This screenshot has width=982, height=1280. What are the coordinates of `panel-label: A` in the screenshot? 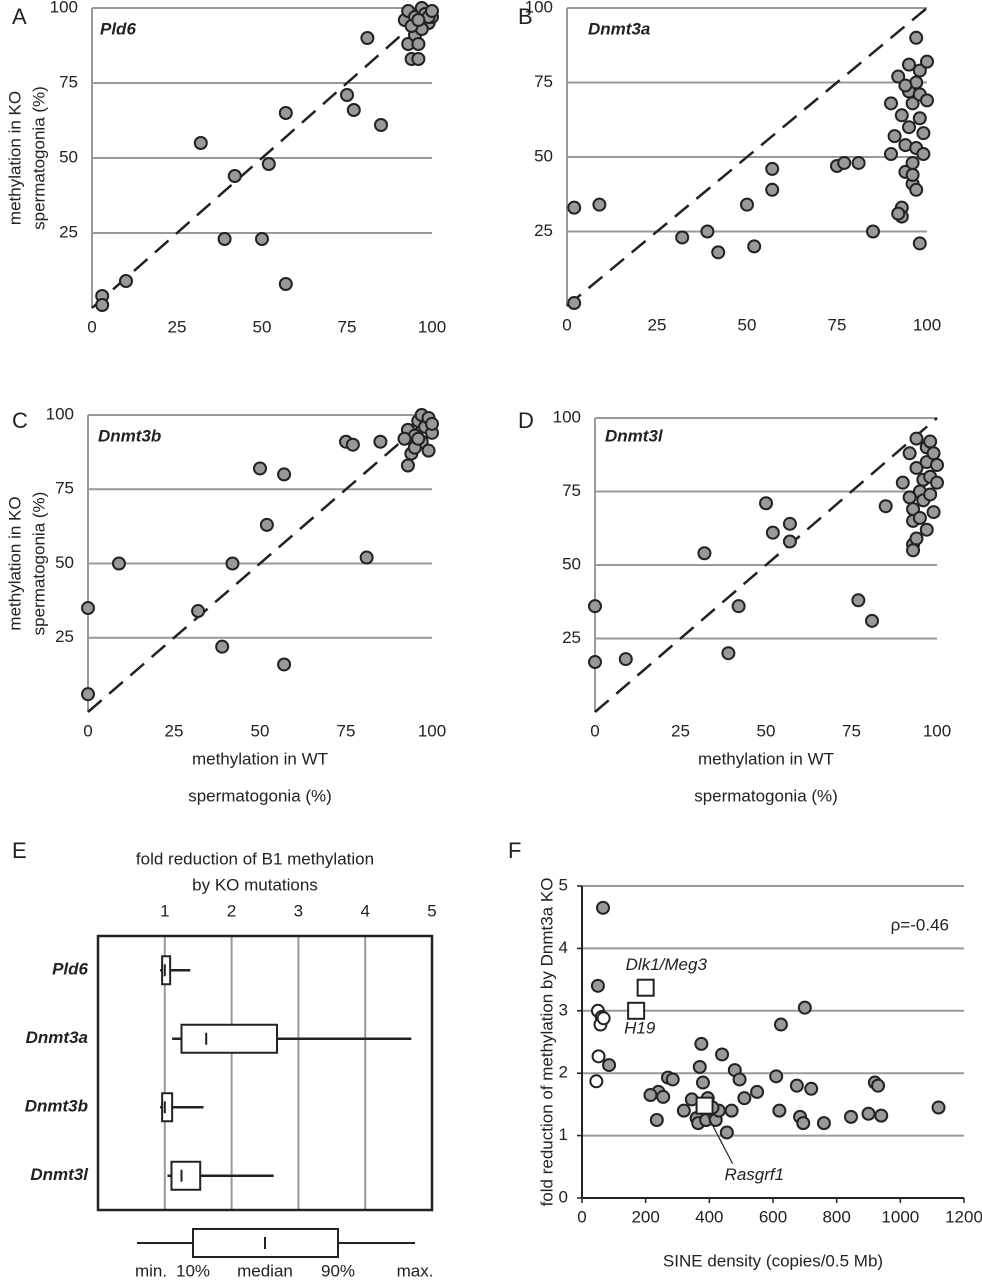 It's located at (19, 16).